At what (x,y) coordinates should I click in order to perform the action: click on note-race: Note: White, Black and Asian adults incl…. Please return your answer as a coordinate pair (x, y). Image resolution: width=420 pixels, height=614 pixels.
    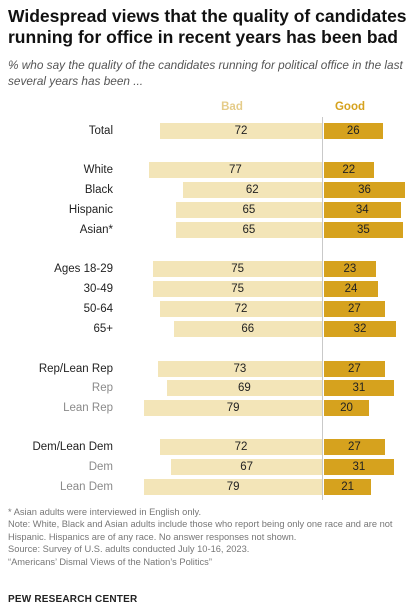
    Looking at the image, I should click on (200, 530).